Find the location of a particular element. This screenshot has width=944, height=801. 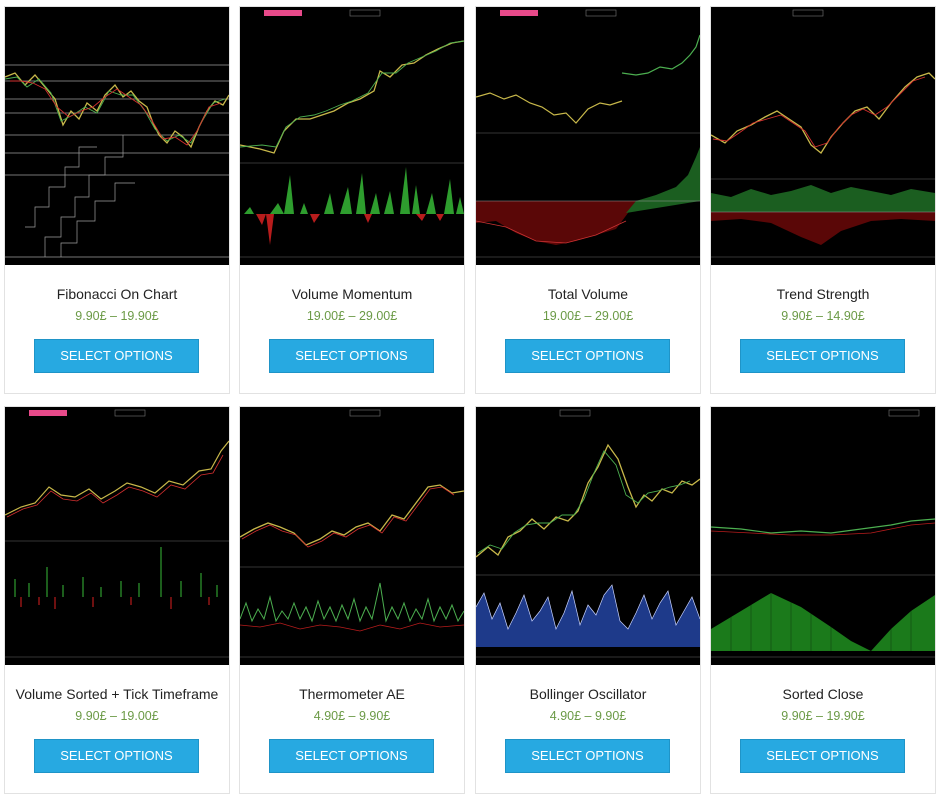

product-title: Fibonacci On Chart is located at coordinates (117, 294).